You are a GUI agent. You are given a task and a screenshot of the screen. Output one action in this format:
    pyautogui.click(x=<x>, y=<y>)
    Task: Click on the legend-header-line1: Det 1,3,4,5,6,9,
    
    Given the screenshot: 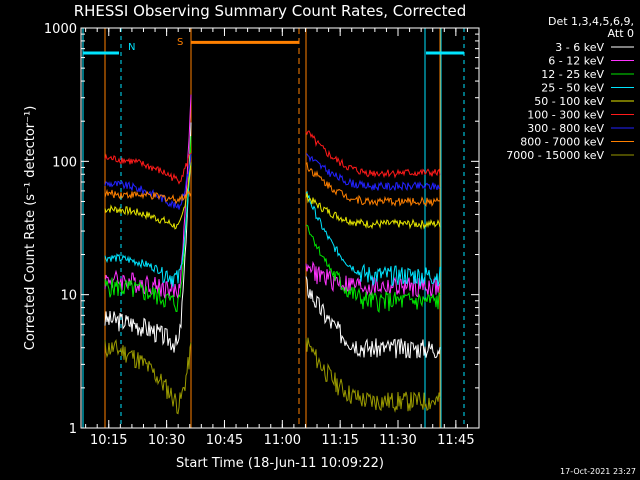 What is the action you would take?
    pyautogui.click(x=591, y=21)
    